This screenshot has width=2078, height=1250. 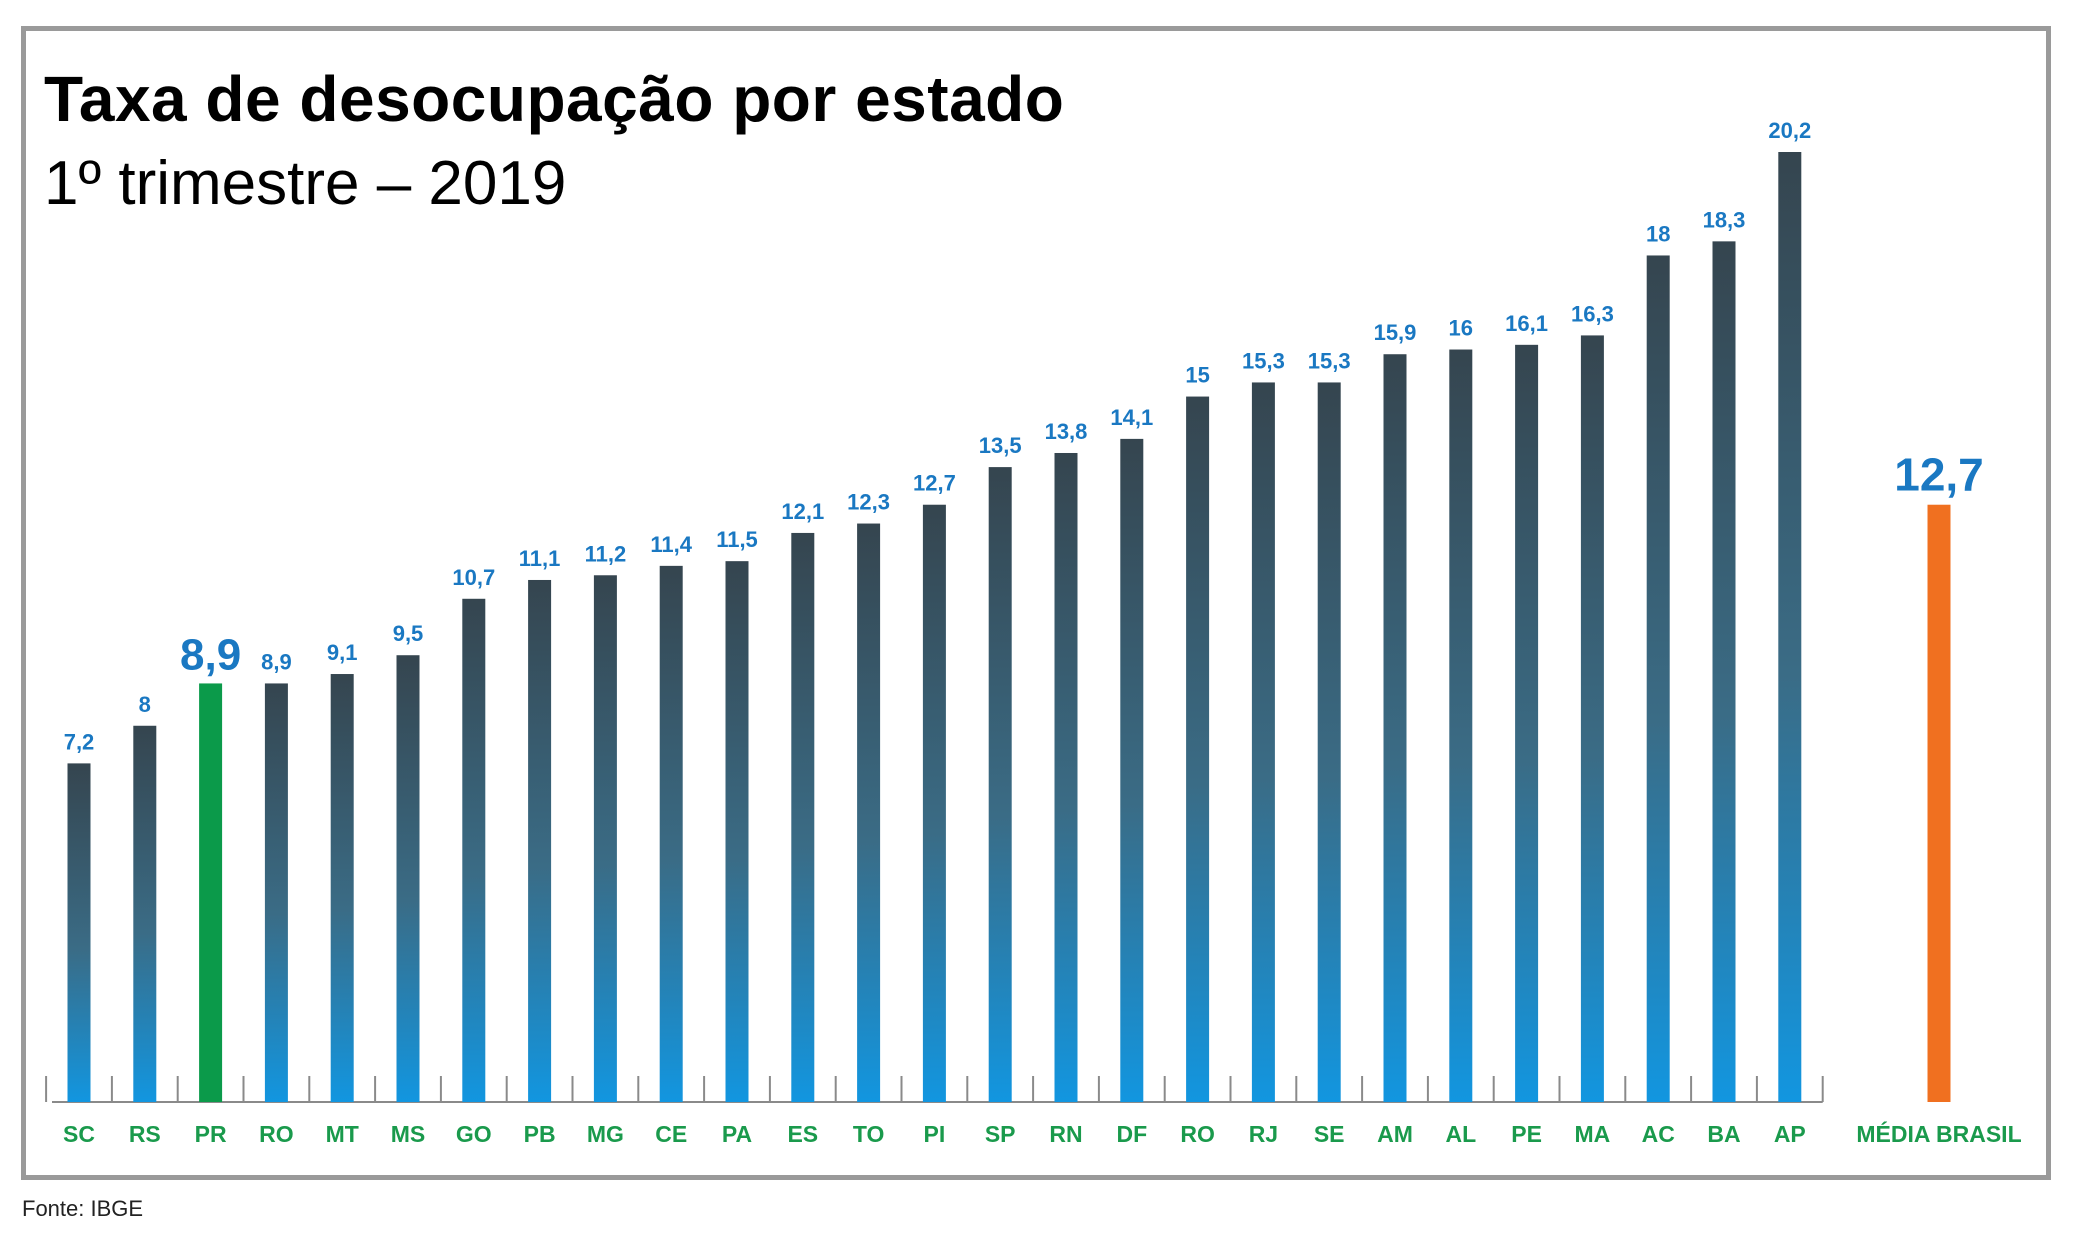 What do you see at coordinates (540, 840) in the screenshot?
I see `bar-pb` at bounding box center [540, 840].